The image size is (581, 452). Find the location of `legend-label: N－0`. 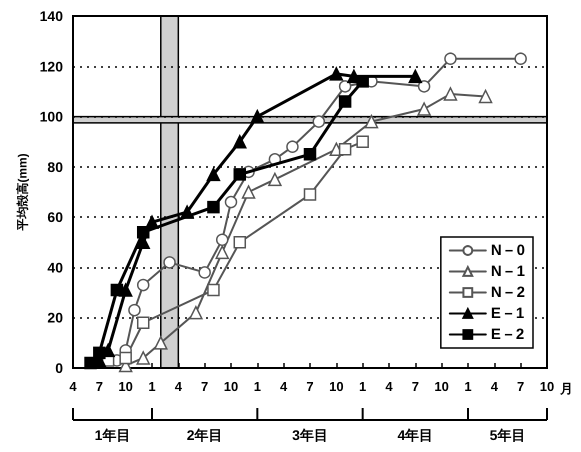

legend-label: N－0 is located at coordinates (508, 250).